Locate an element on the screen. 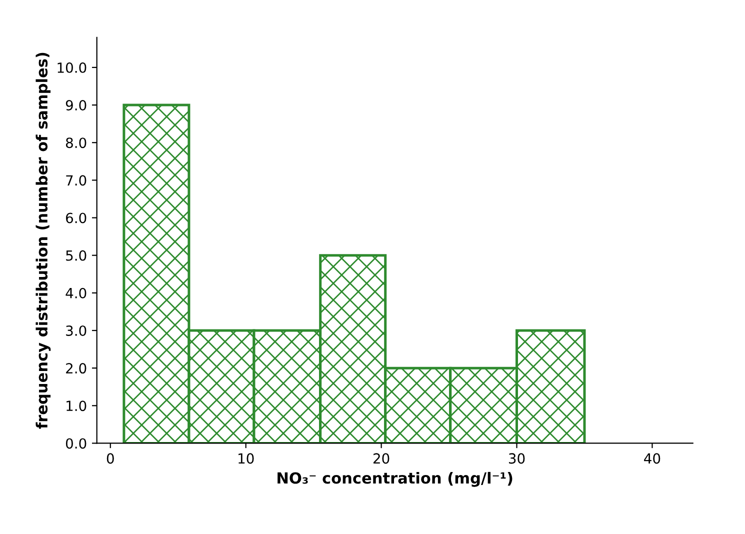 This screenshot has width=745, height=534. y-tick-label: 8.0 is located at coordinates (76, 143).